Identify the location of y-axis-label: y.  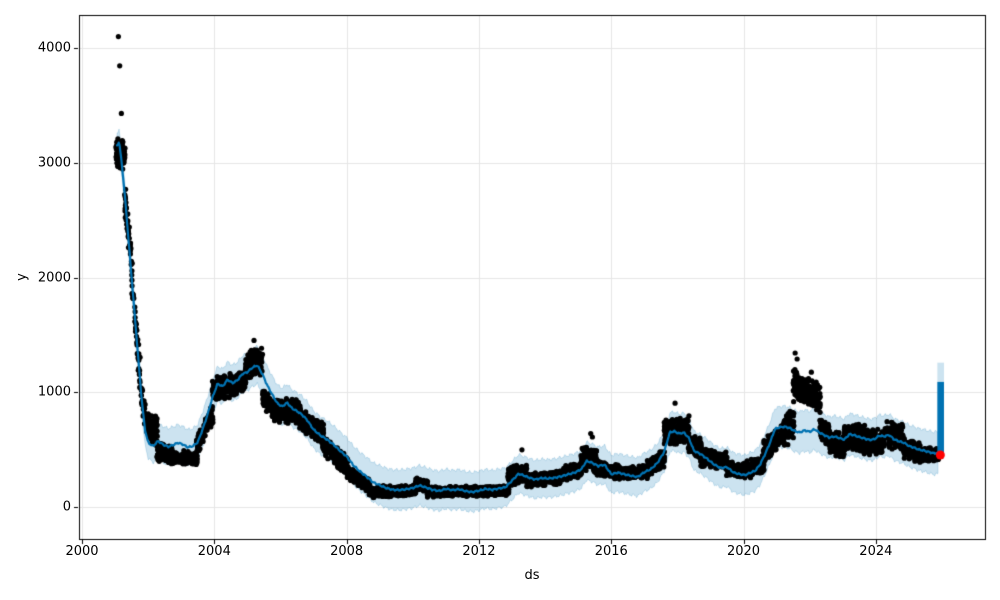
(22, 277).